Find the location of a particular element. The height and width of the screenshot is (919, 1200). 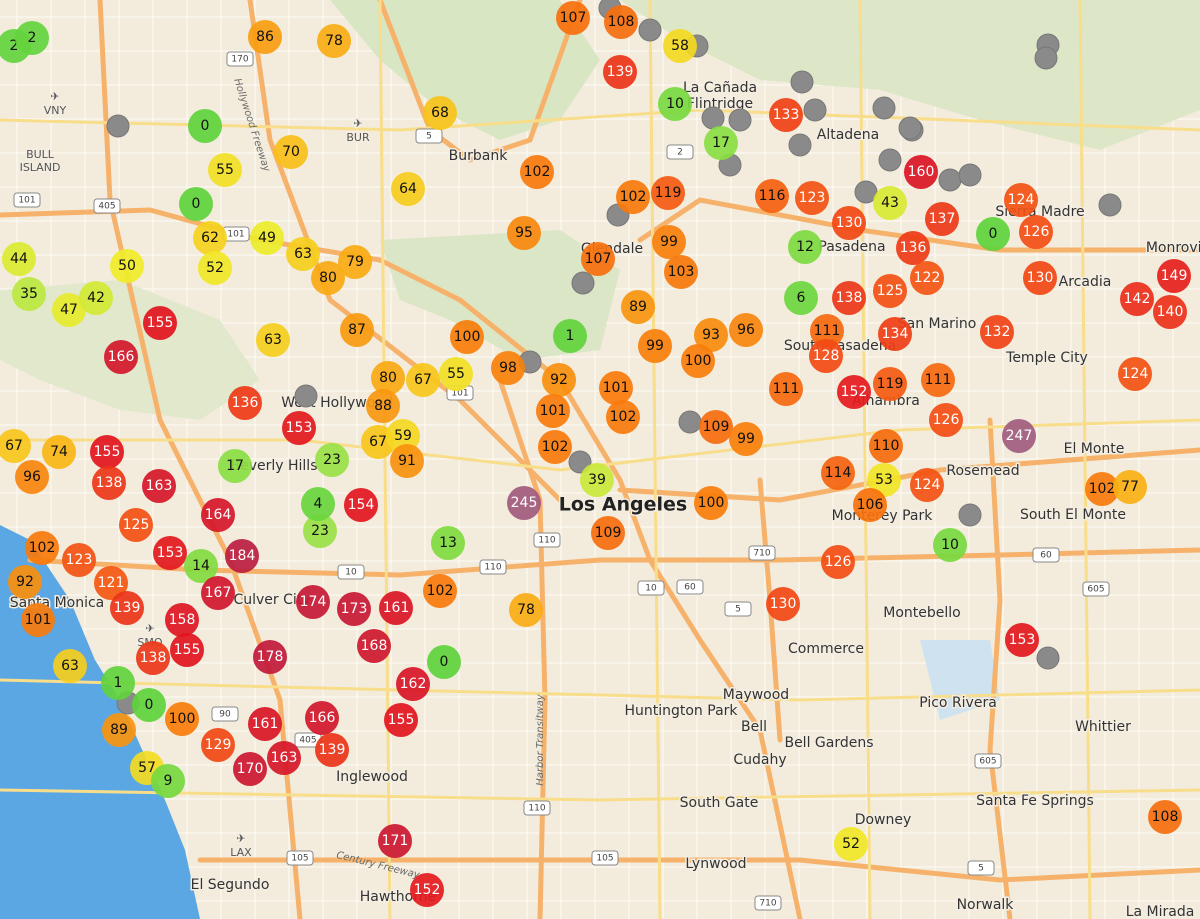

sensor-value: 119 is located at coordinates (668, 193).